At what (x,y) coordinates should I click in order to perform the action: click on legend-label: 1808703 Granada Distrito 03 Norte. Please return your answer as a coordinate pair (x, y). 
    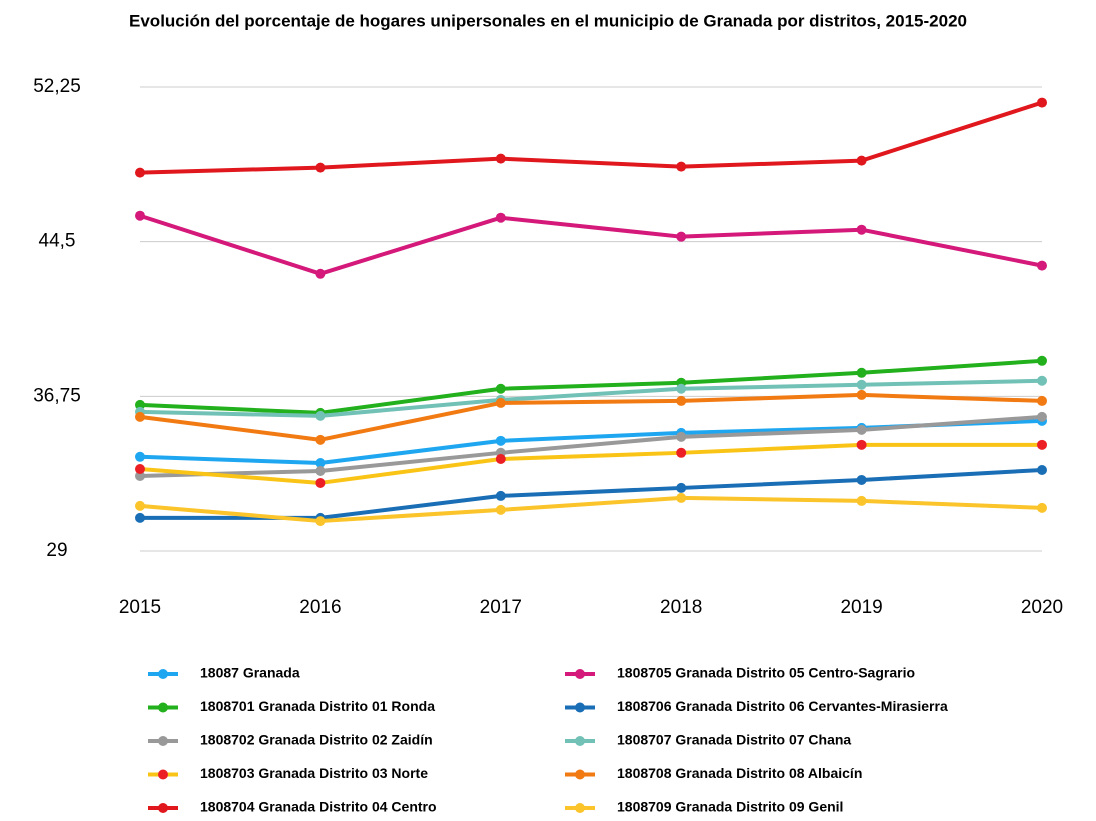
    Looking at the image, I should click on (314, 773).